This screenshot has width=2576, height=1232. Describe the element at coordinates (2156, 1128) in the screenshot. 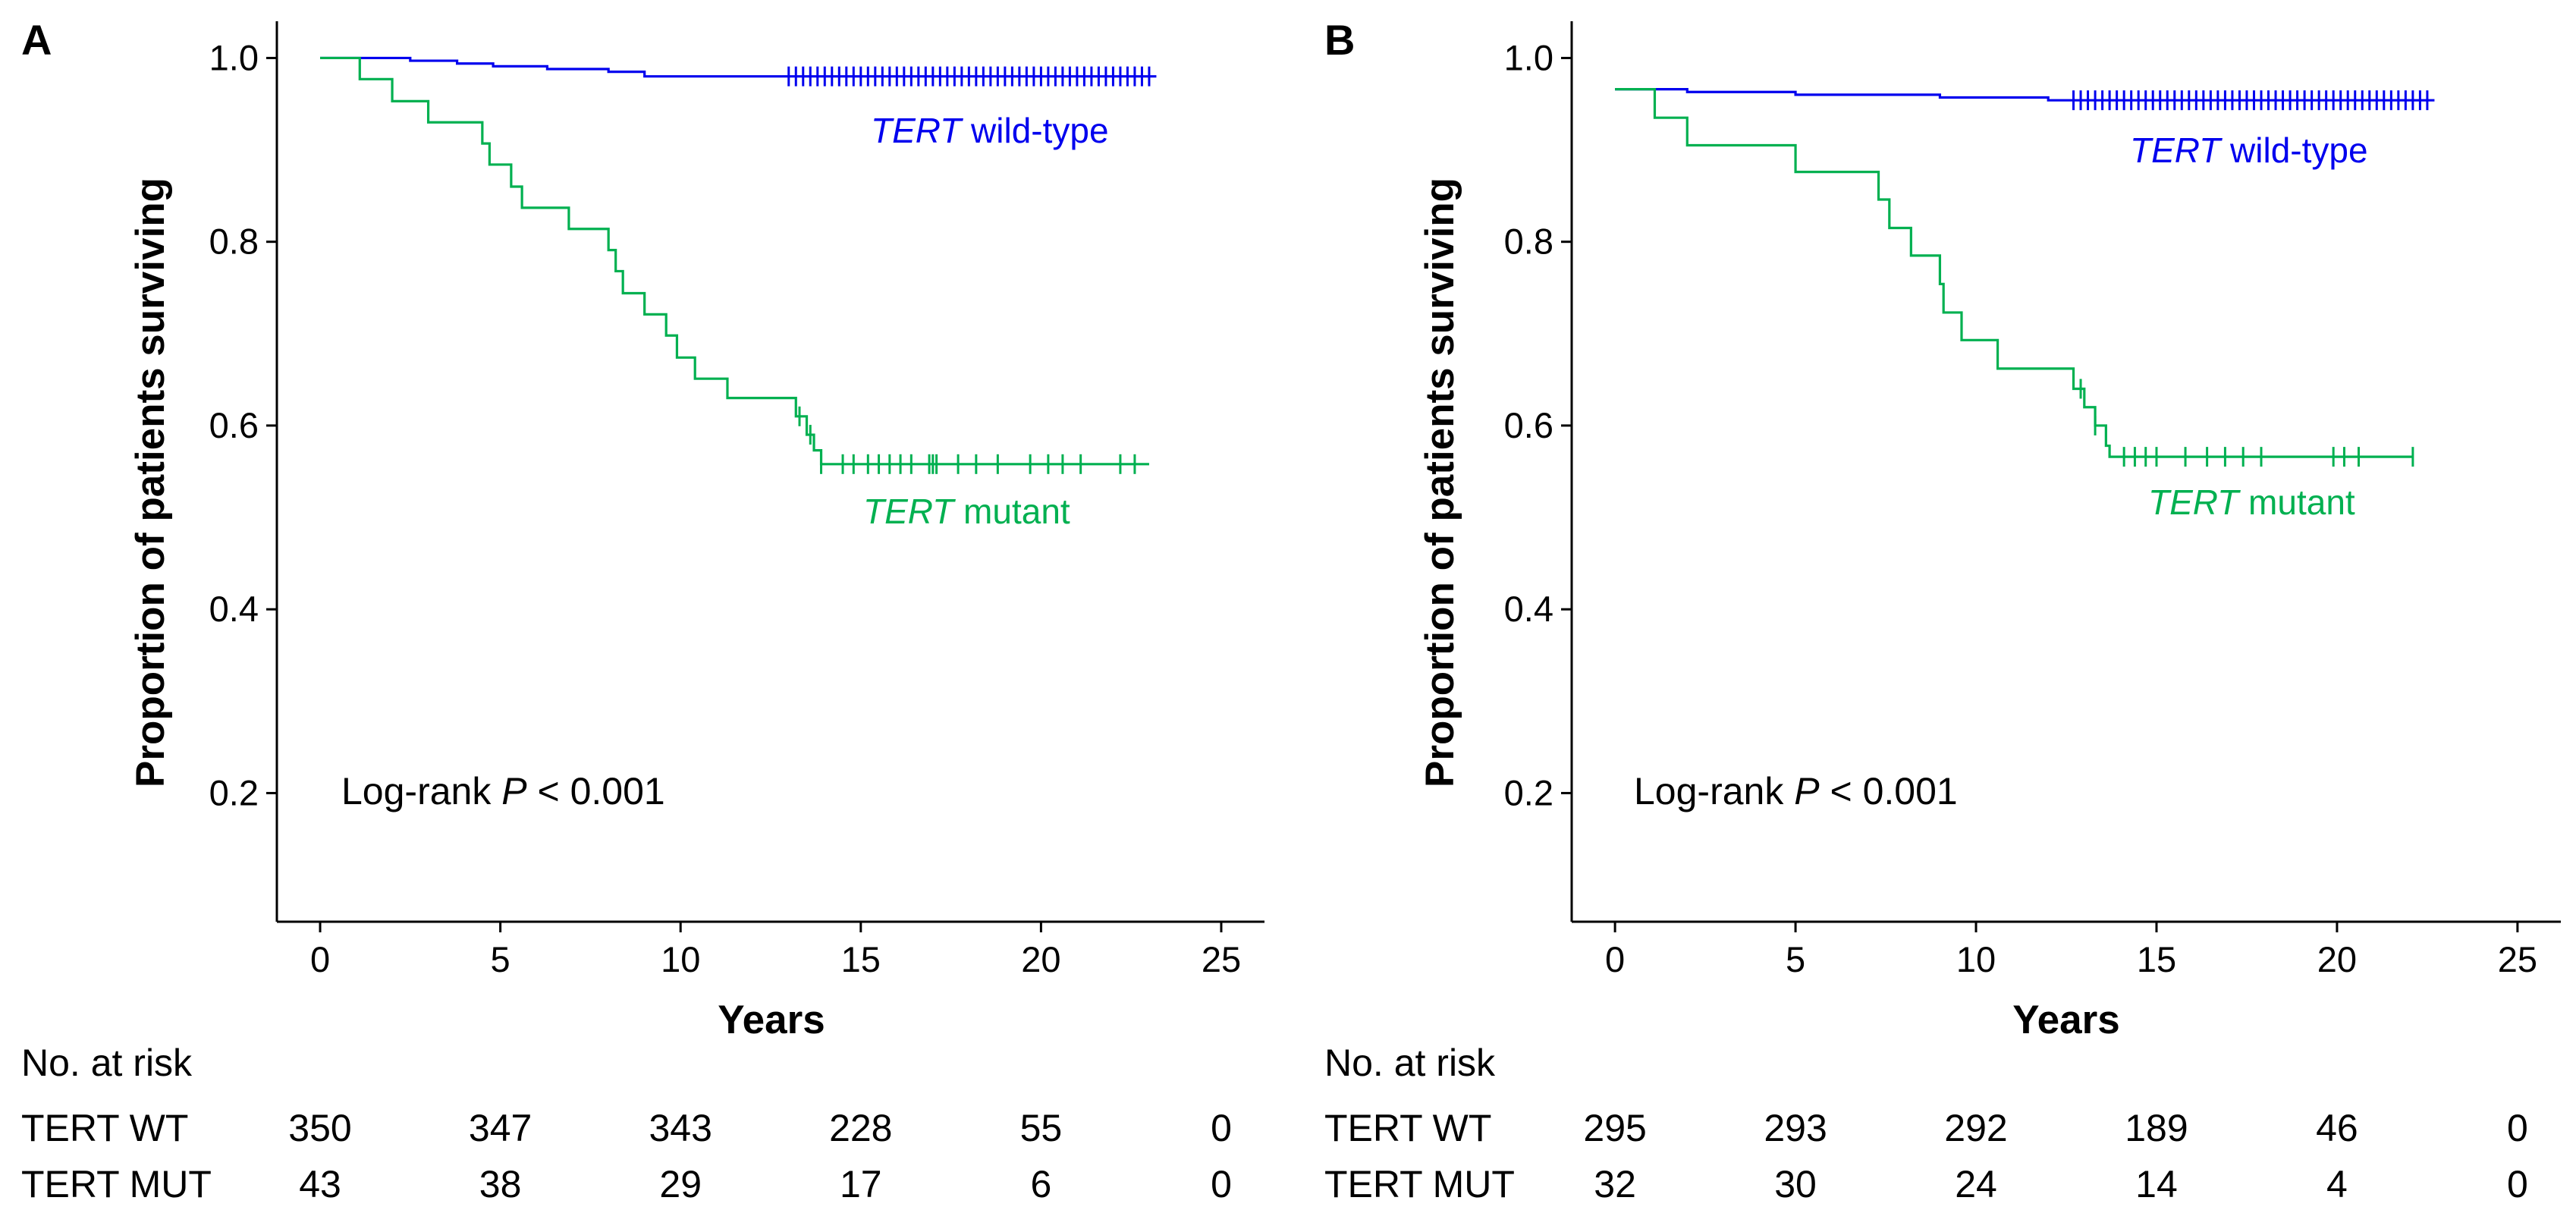

I see `risk-value: 189` at that location.